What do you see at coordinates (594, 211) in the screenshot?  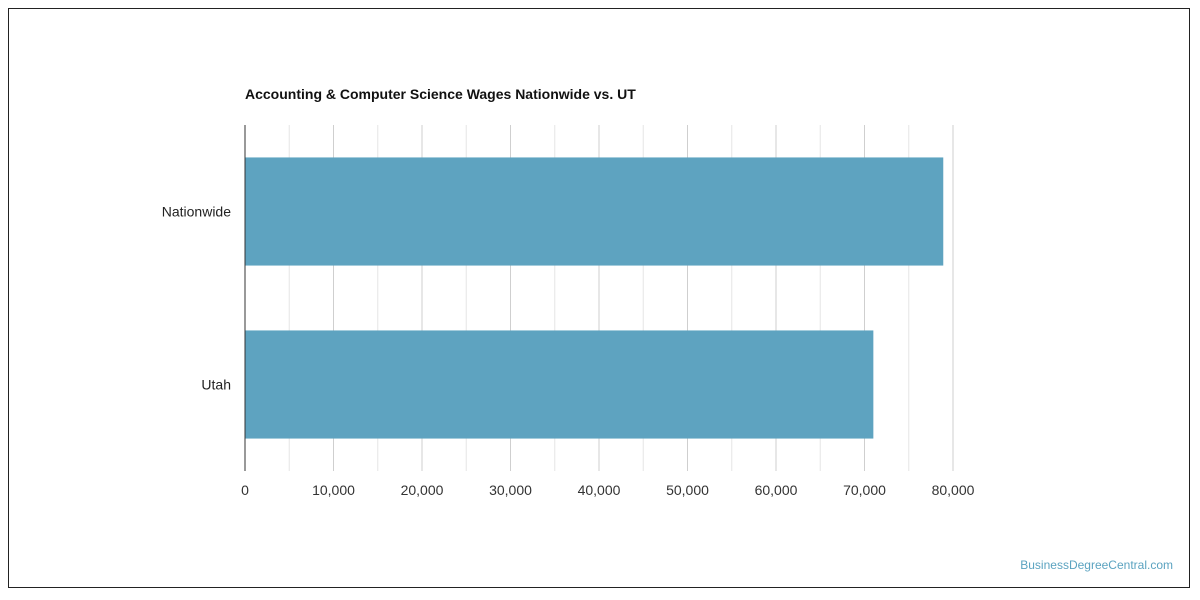 I see `bar-nationwide` at bounding box center [594, 211].